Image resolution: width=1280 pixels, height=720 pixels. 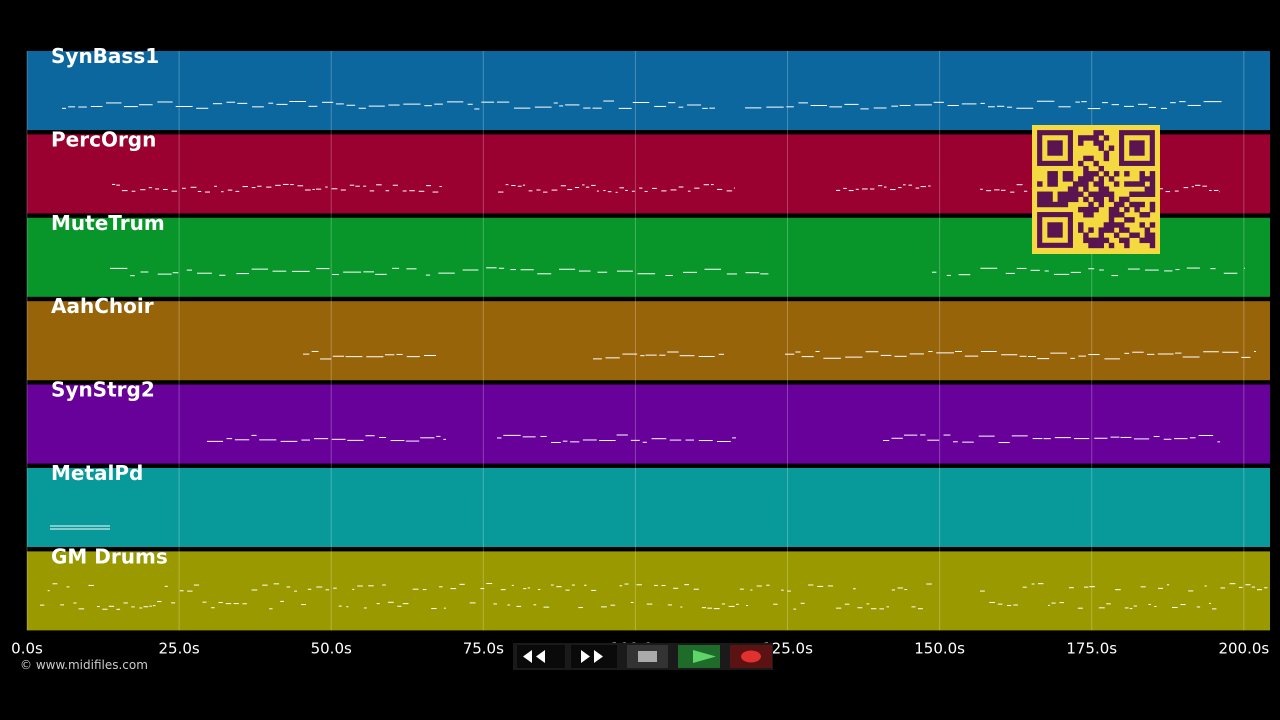 I want to click on track-name: PercOrgn, so click(x=103, y=139).